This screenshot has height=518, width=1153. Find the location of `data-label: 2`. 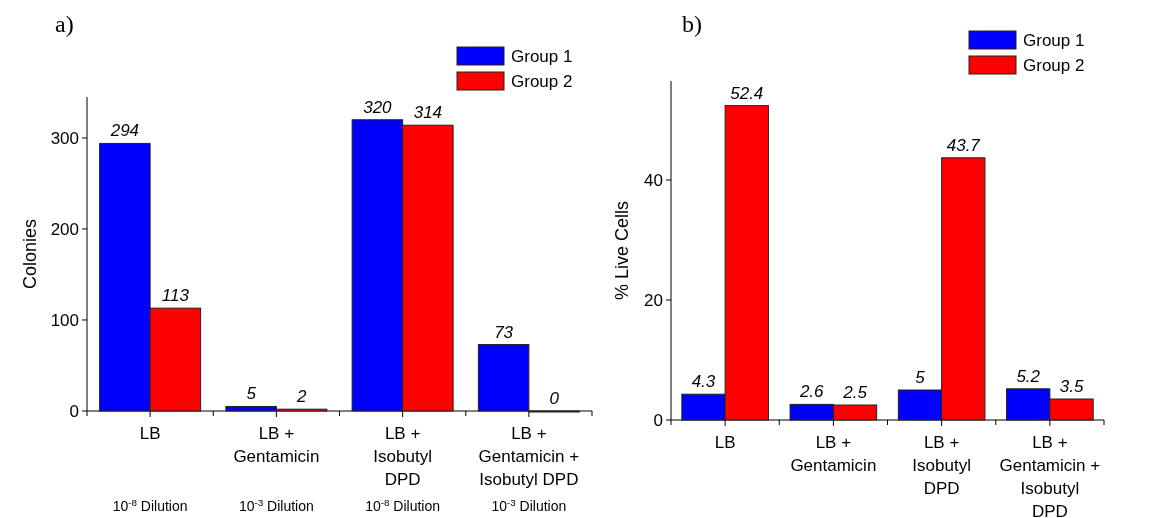

data-label: 2 is located at coordinates (301, 397).